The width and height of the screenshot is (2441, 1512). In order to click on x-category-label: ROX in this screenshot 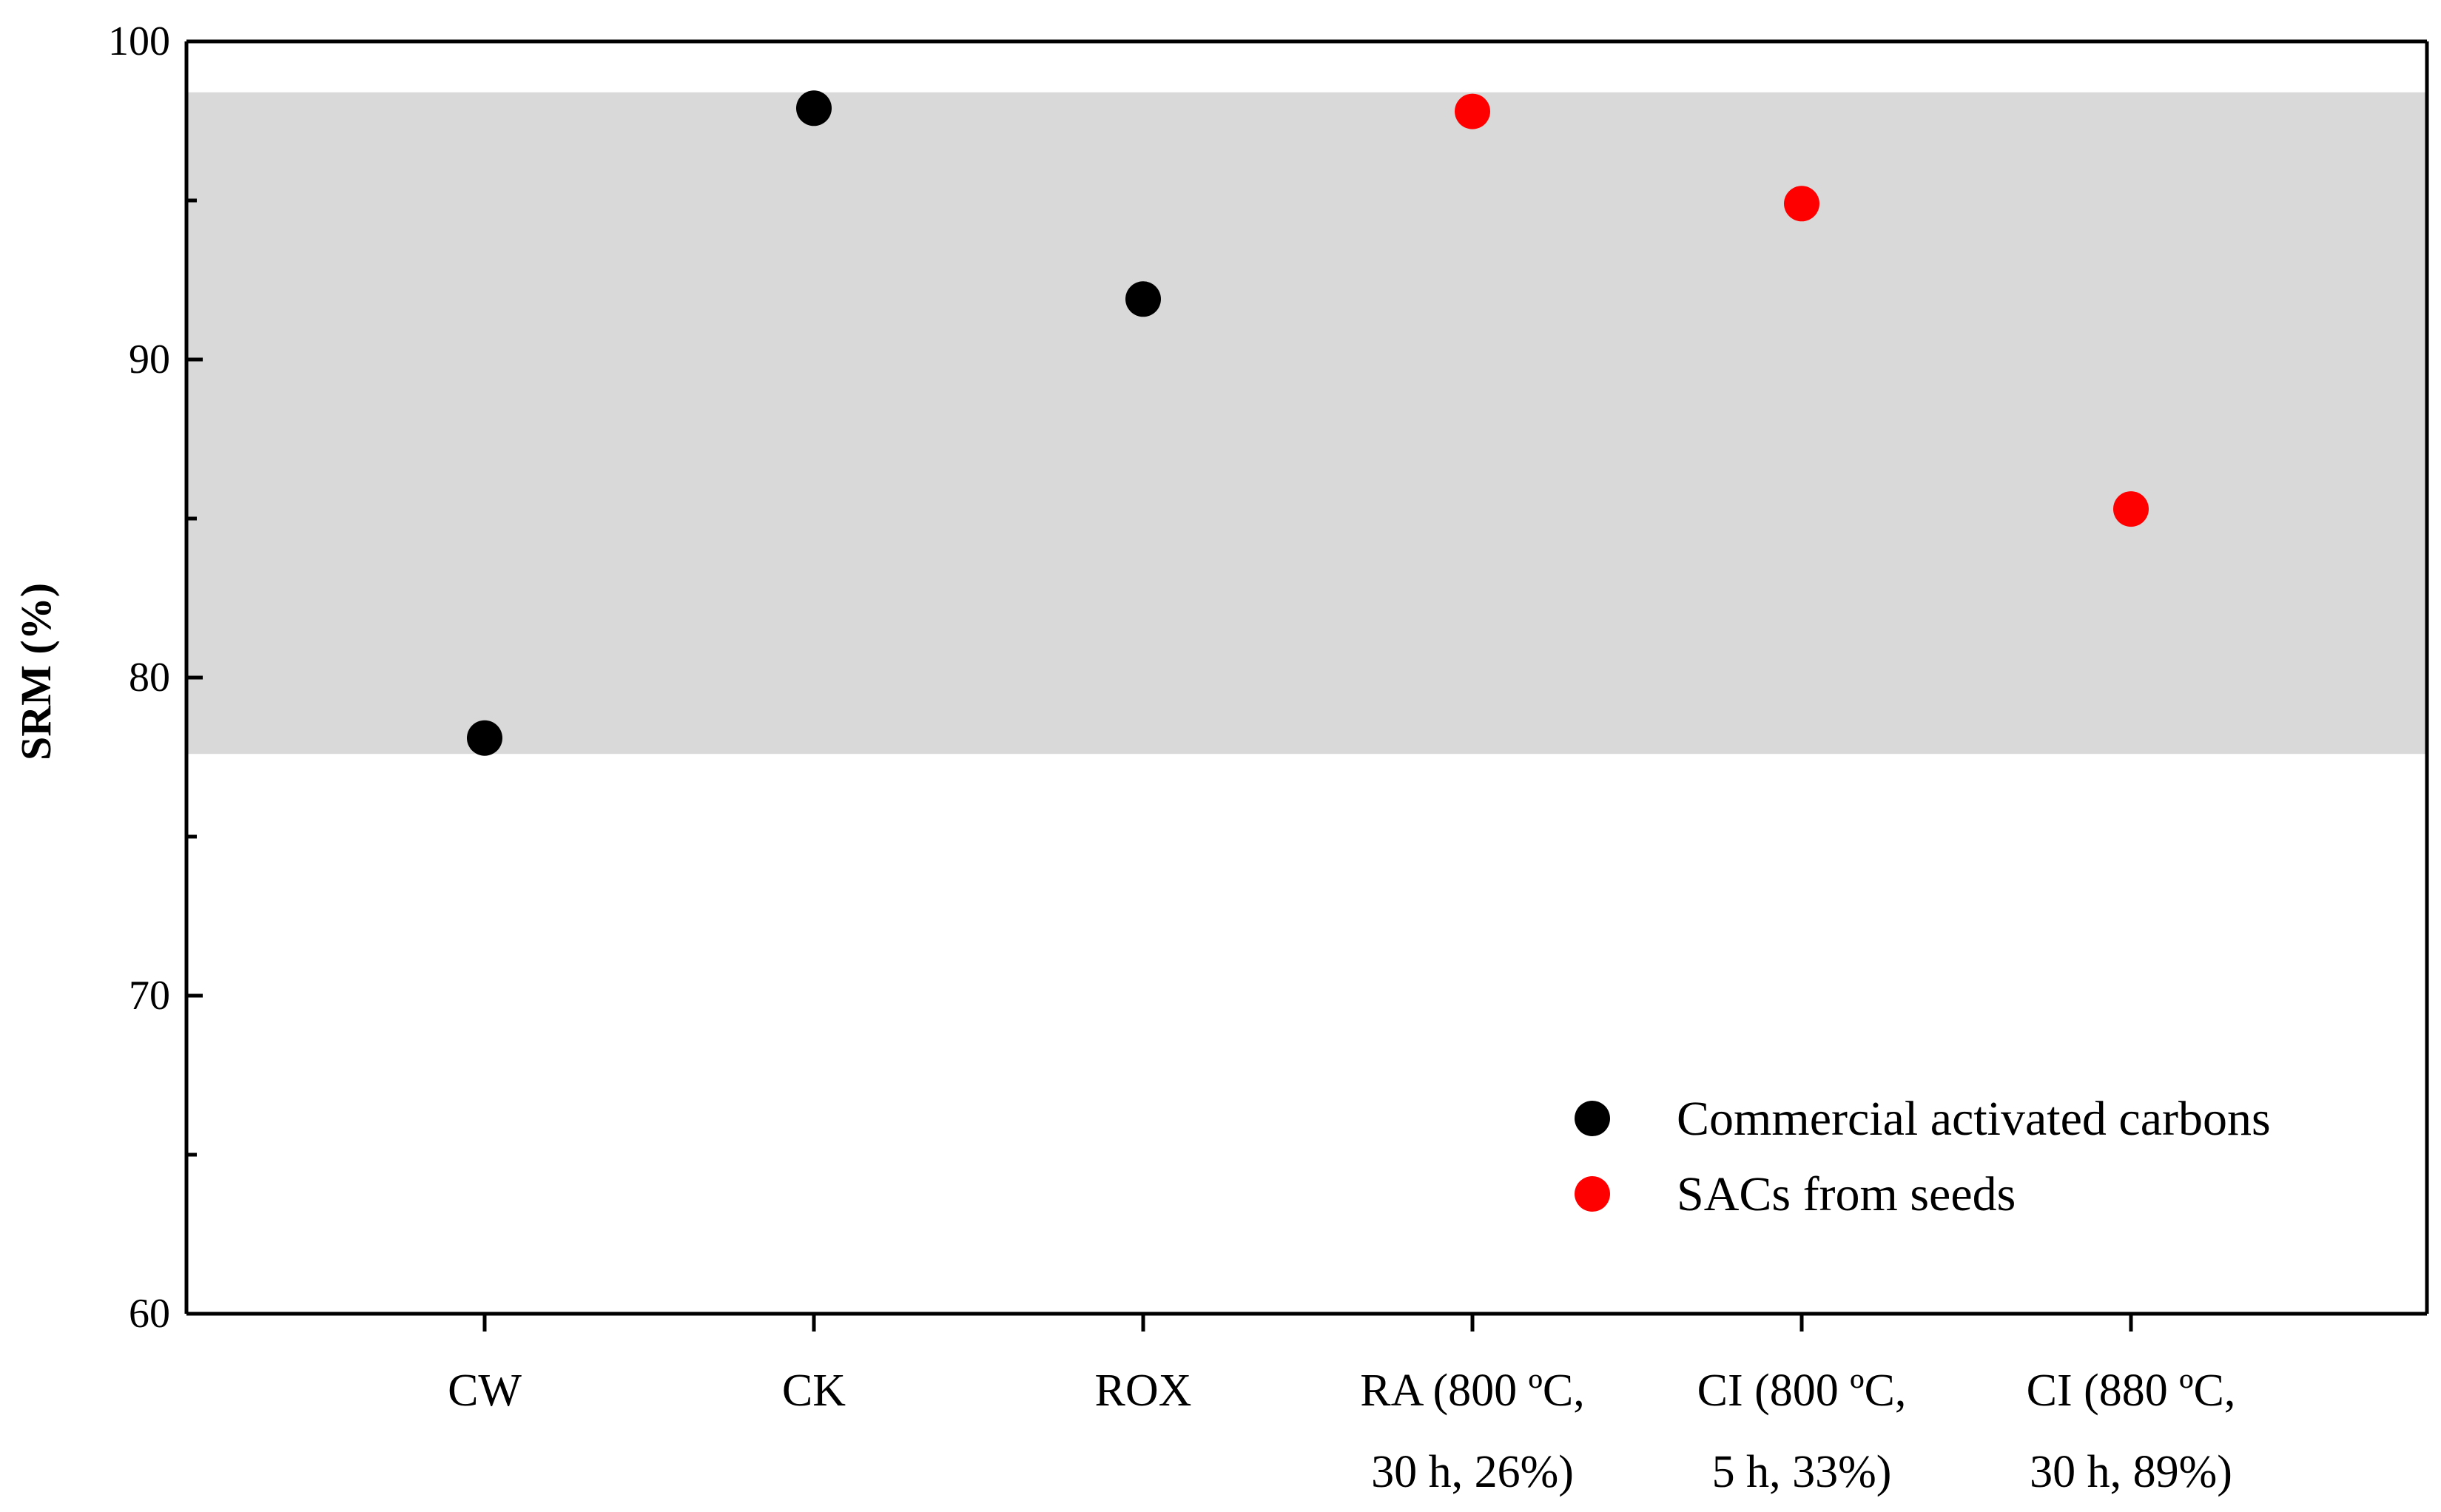, I will do `click(1143, 1391)`.